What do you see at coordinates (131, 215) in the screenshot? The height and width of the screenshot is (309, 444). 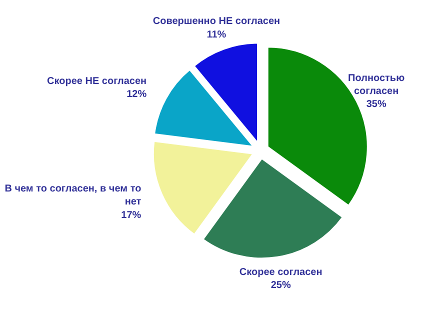 I see `data-label: 17%` at bounding box center [131, 215].